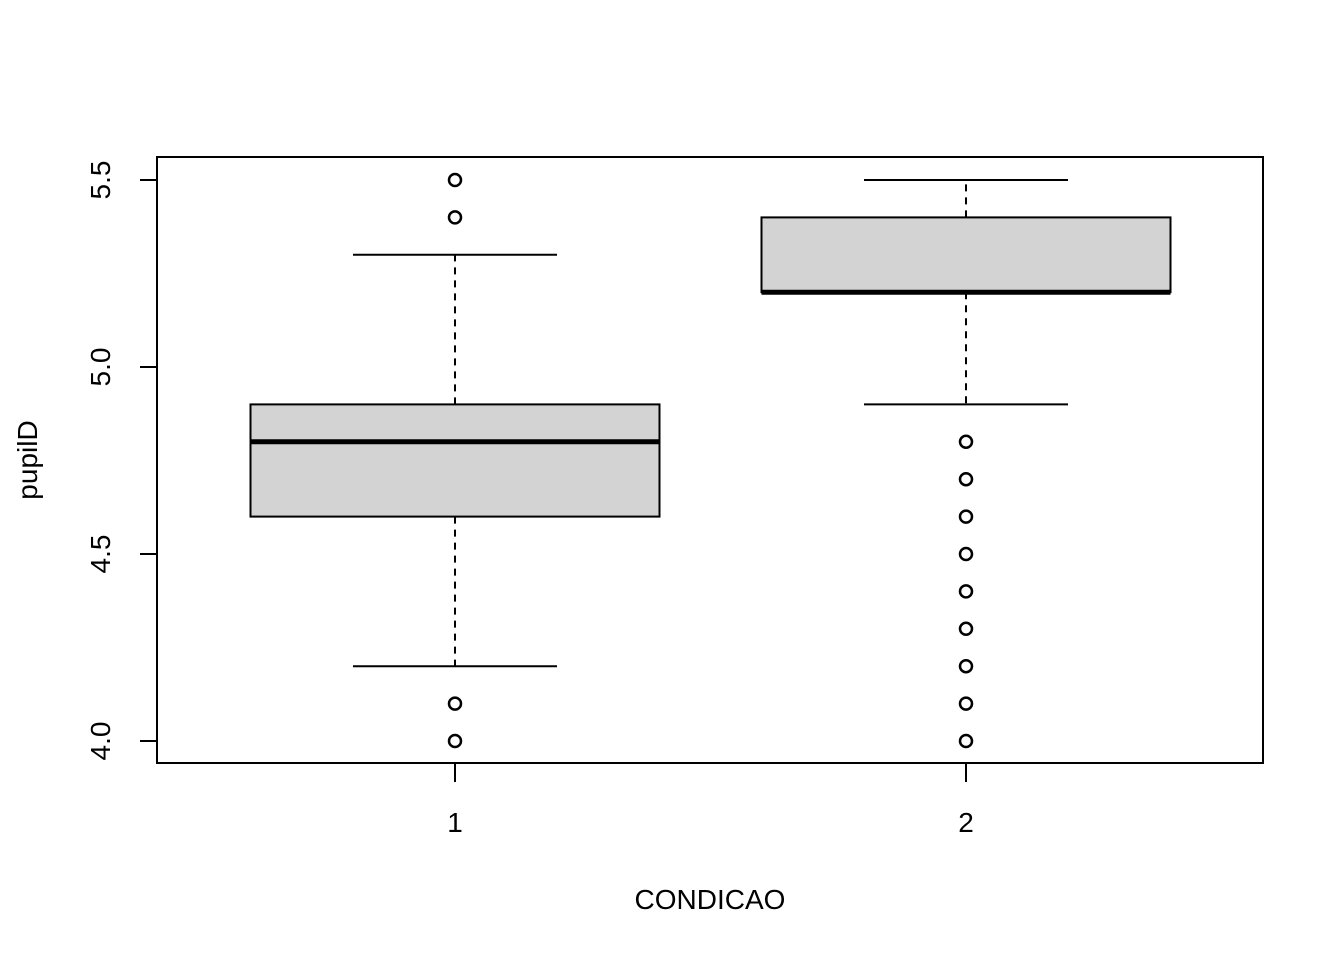  I want to click on y-tick-label: 4.0, so click(100, 741).